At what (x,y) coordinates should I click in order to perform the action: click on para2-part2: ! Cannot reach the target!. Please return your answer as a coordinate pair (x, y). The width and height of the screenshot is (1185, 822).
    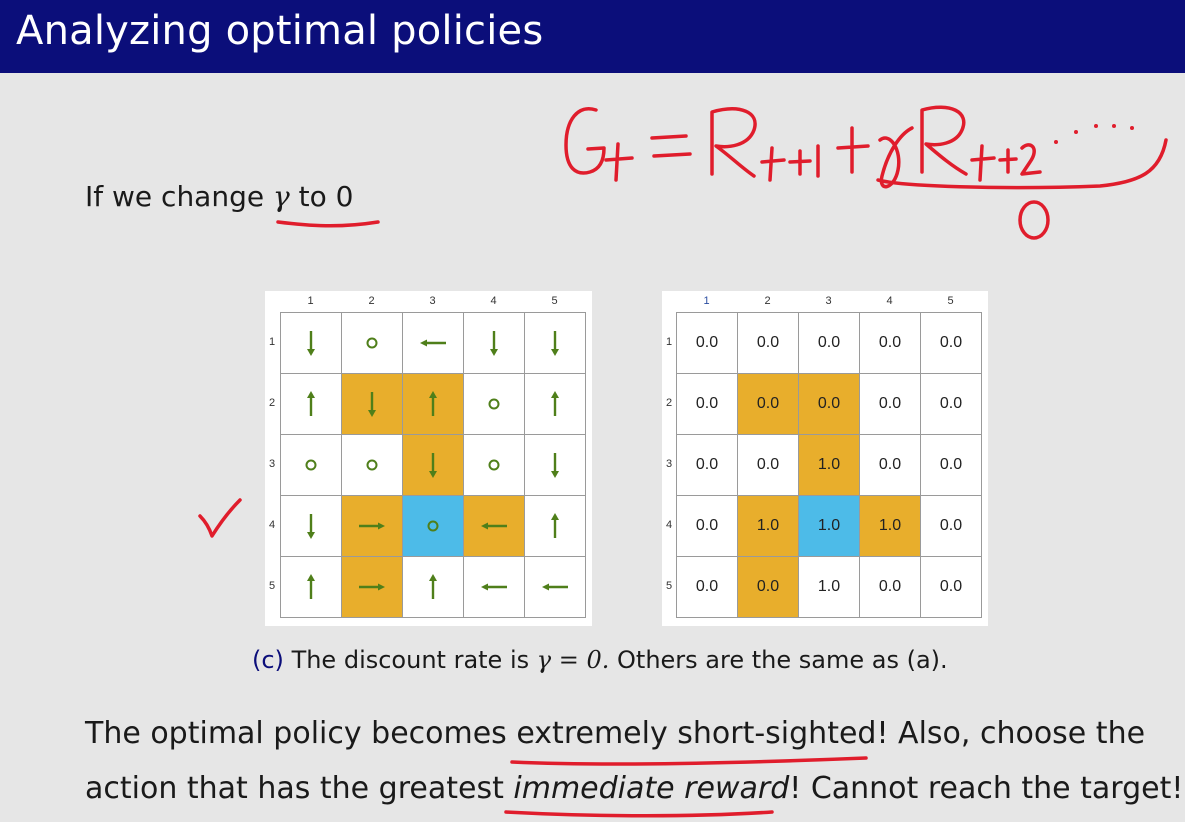
    Looking at the image, I should click on (986, 788).